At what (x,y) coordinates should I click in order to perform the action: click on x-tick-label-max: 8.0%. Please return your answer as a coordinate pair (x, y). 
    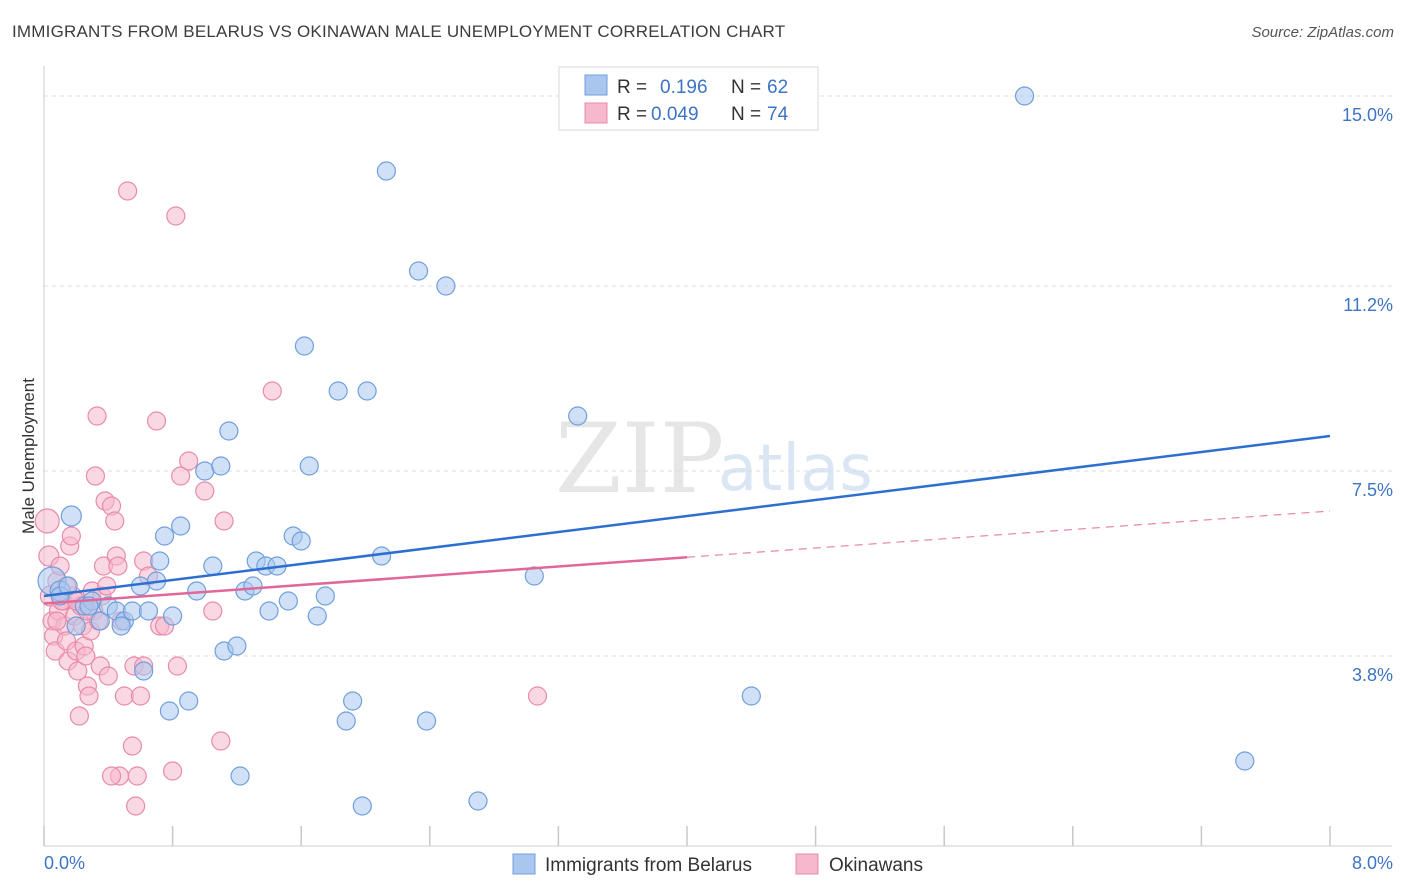
    Looking at the image, I should click on (1372, 863).